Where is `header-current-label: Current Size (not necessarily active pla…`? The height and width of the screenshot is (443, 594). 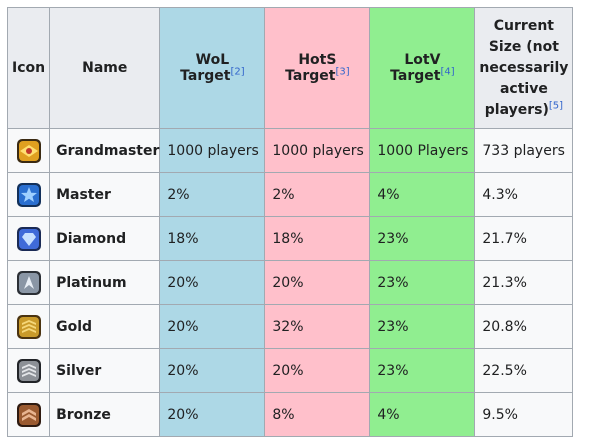 header-current-label: Current Size (not necessarily active pla… is located at coordinates (524, 67).